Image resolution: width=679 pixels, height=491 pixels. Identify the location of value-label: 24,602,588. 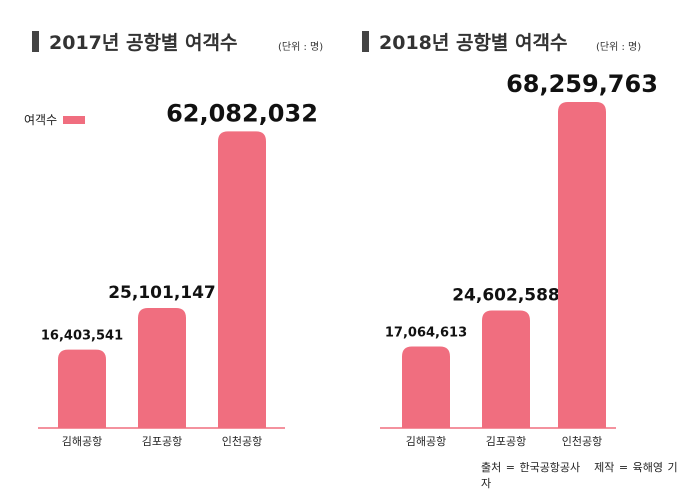
(506, 296).